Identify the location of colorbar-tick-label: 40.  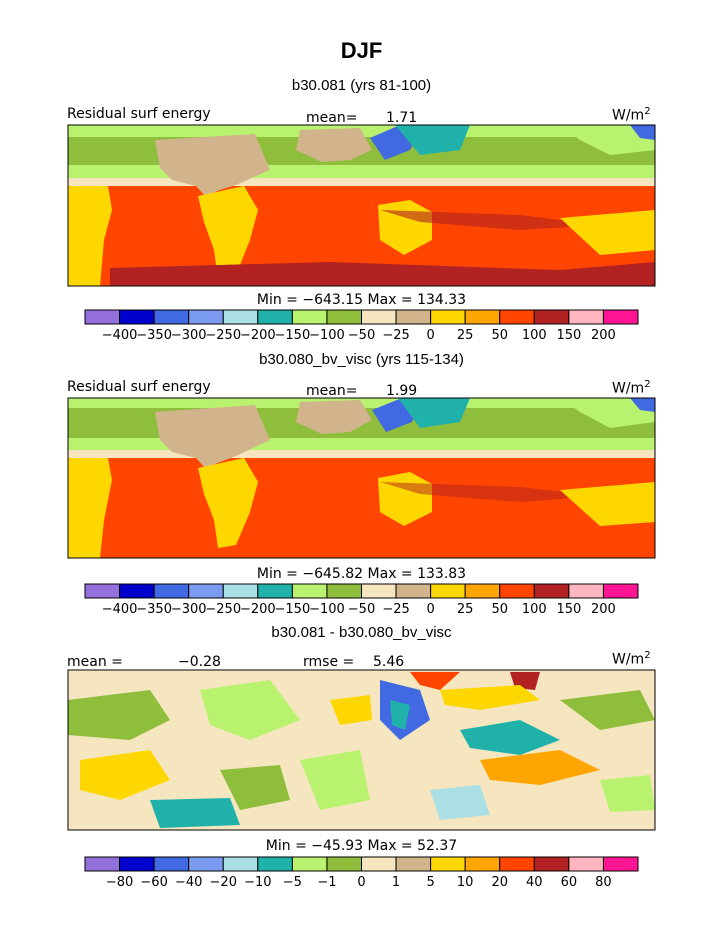
(534, 882).